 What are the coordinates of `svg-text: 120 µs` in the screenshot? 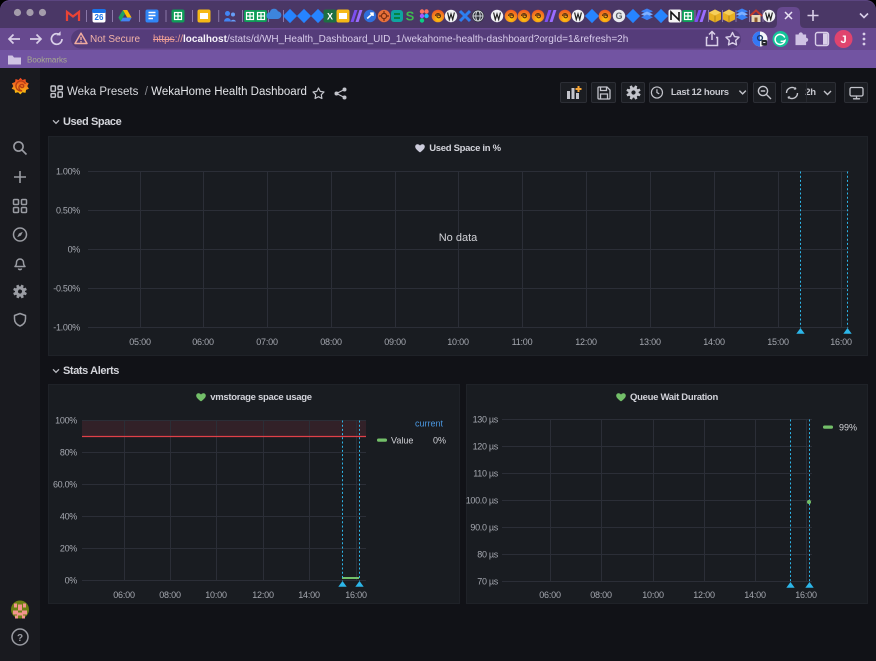 It's located at (486, 447).